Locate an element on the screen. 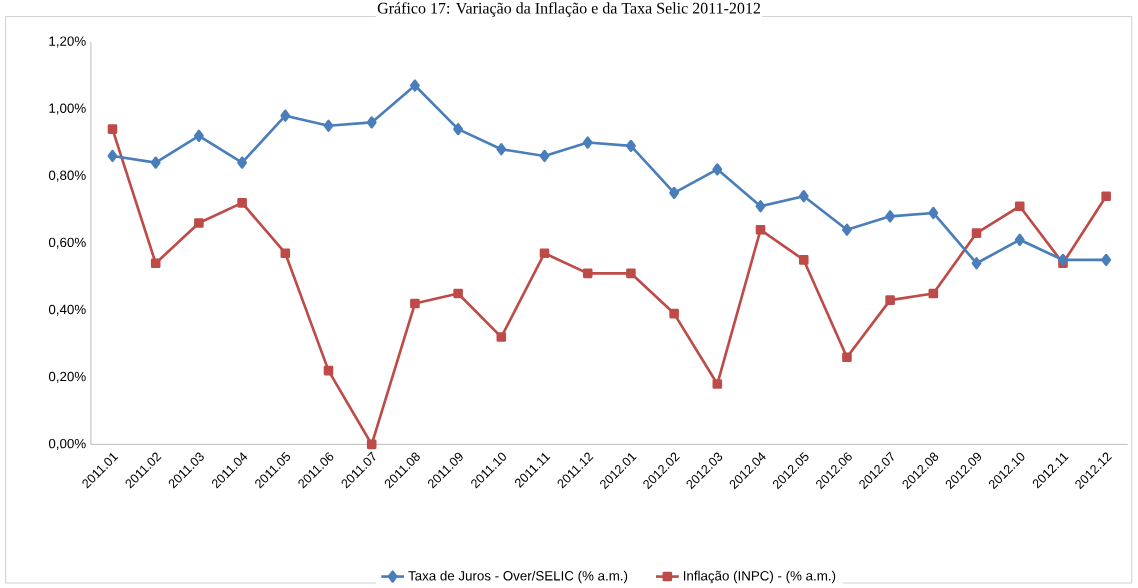 The height and width of the screenshot is (588, 1138). chart-title: Gráfico 17: Variação da Inflação e da Taxa Selic 2011-2012 is located at coordinates (569, 9).